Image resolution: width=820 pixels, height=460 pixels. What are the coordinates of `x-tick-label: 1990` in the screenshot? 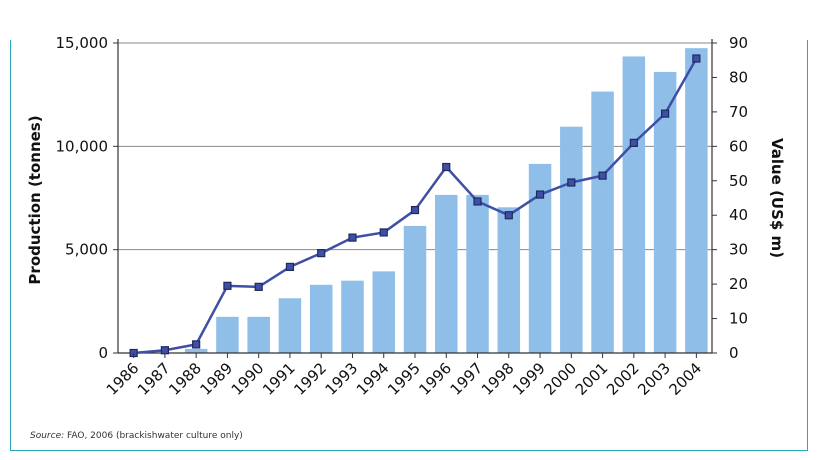 It's located at (248, 379).